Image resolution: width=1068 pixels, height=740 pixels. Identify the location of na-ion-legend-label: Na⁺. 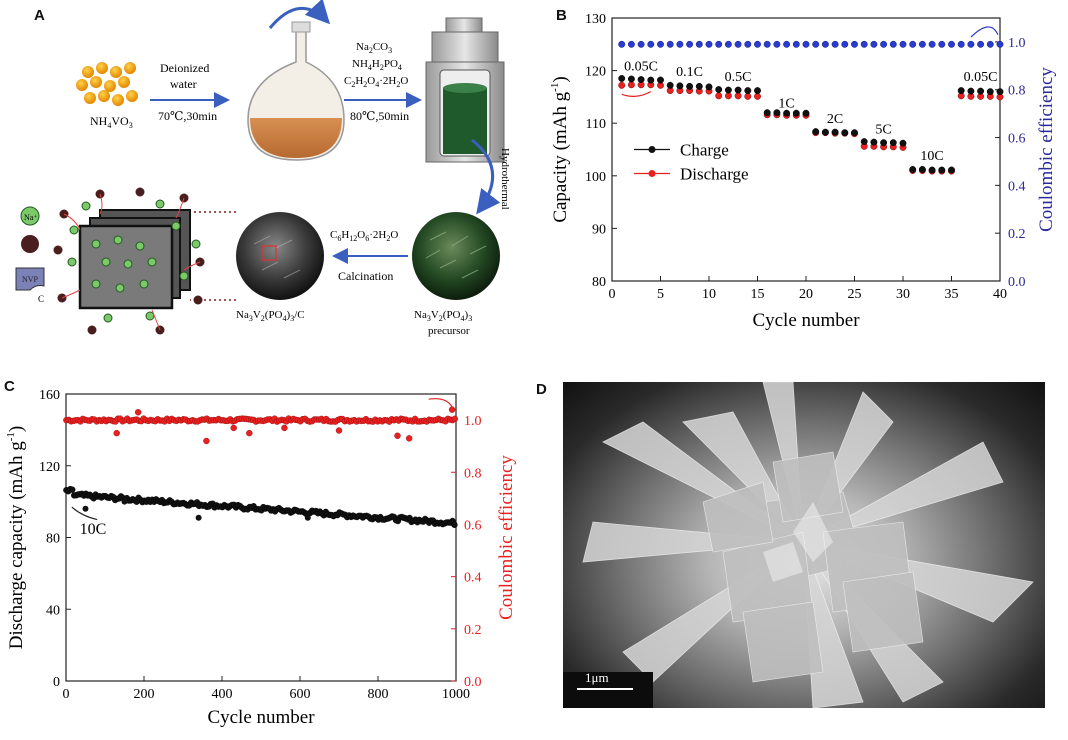
(31, 217).